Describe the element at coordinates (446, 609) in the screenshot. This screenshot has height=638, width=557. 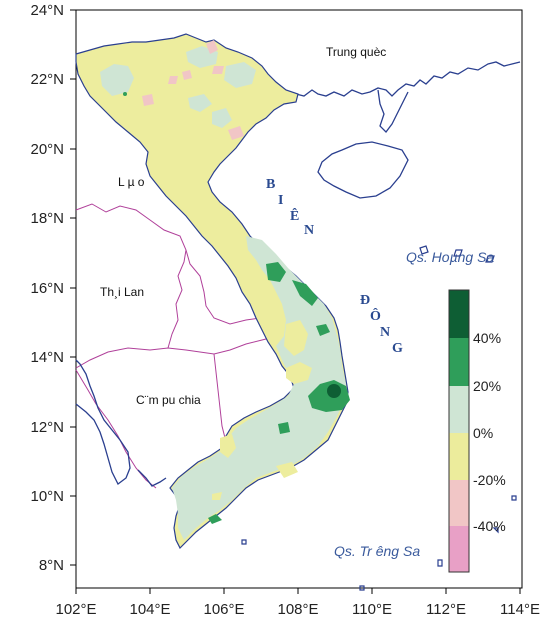
I see `x-tick-label: 112°E` at that location.